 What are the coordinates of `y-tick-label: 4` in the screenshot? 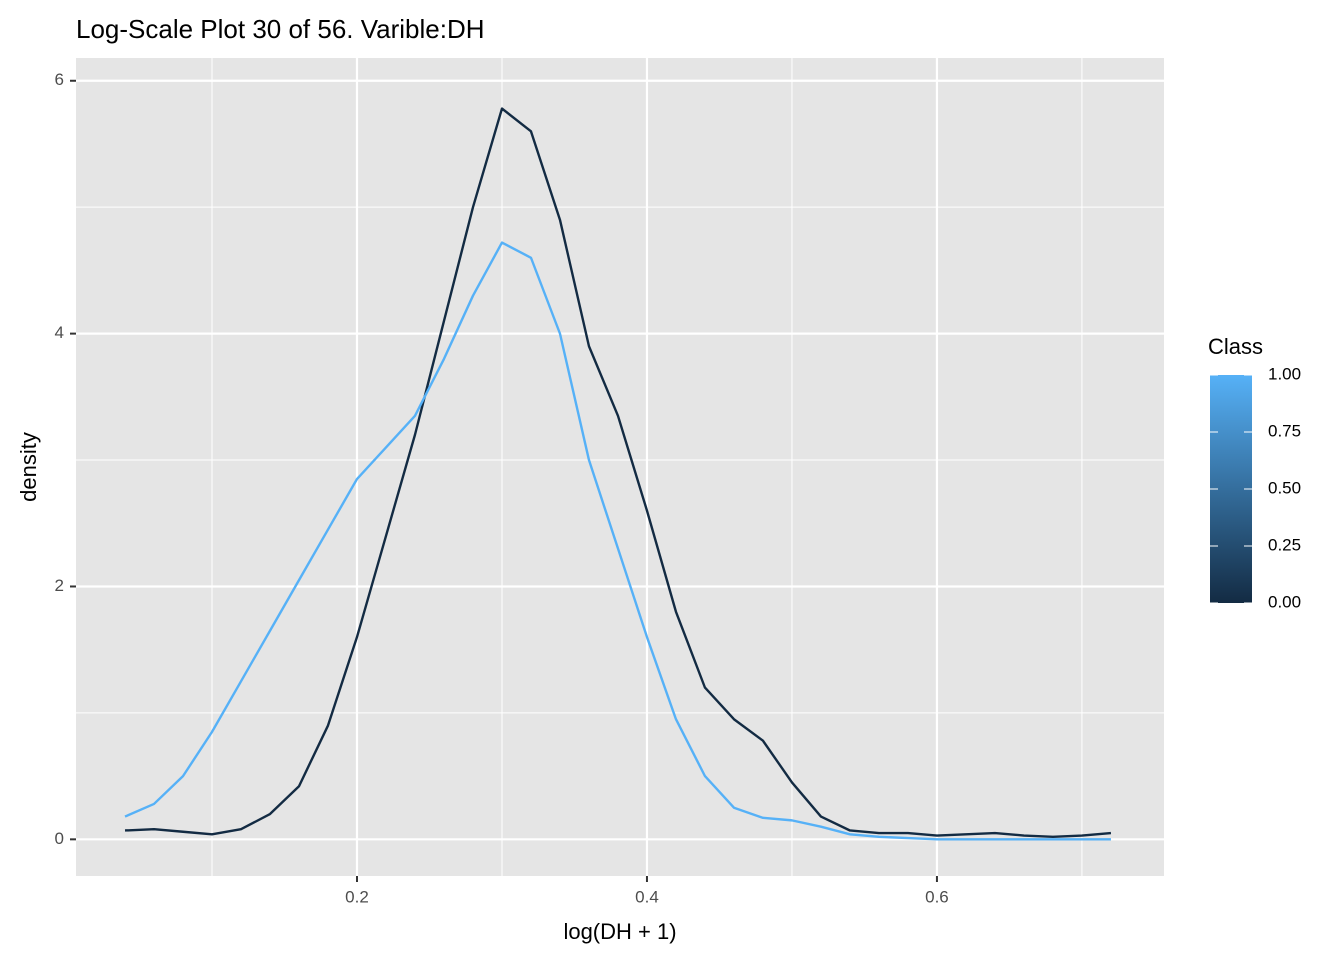 It's located at (59, 332).